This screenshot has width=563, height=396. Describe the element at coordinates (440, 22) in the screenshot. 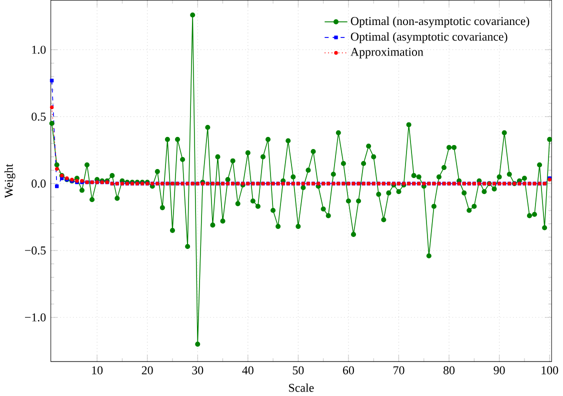

I see `legend-label: Optimal (non-asymptotic covariance)` at that location.